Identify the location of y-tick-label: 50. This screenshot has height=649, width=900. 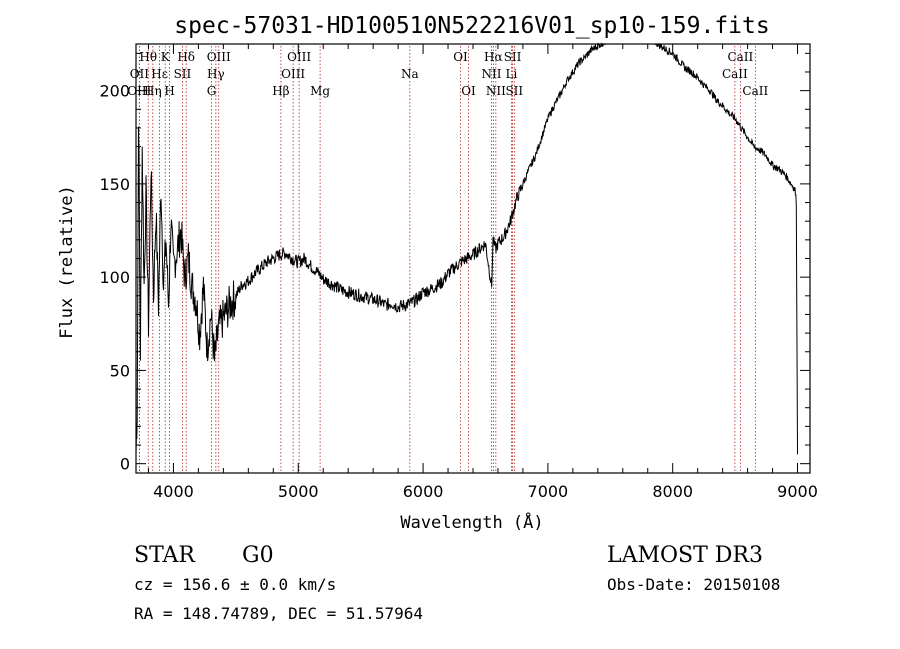
(120, 370).